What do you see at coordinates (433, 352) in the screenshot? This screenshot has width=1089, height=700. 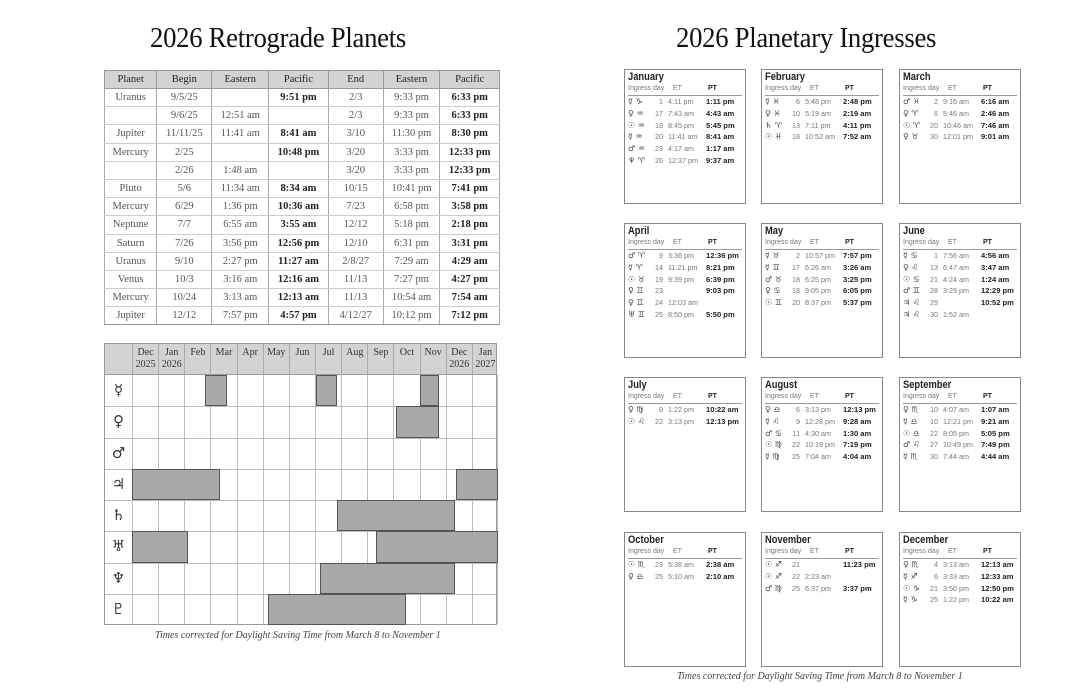 I see `month-label: Nov` at bounding box center [433, 352].